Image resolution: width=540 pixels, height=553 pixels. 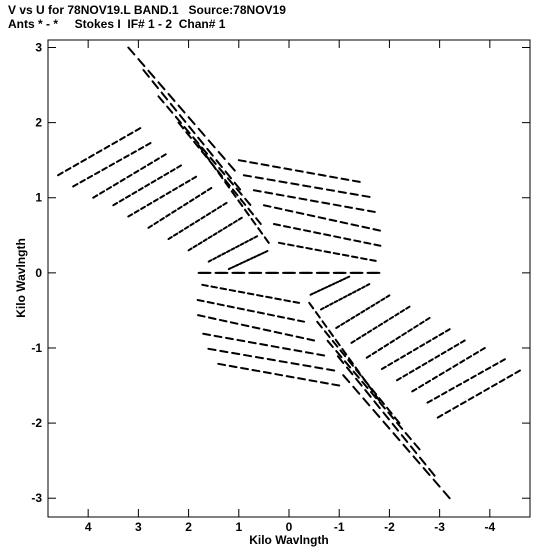 I want to click on x-axis-label: Kilo Wavlngth, so click(x=289, y=540).